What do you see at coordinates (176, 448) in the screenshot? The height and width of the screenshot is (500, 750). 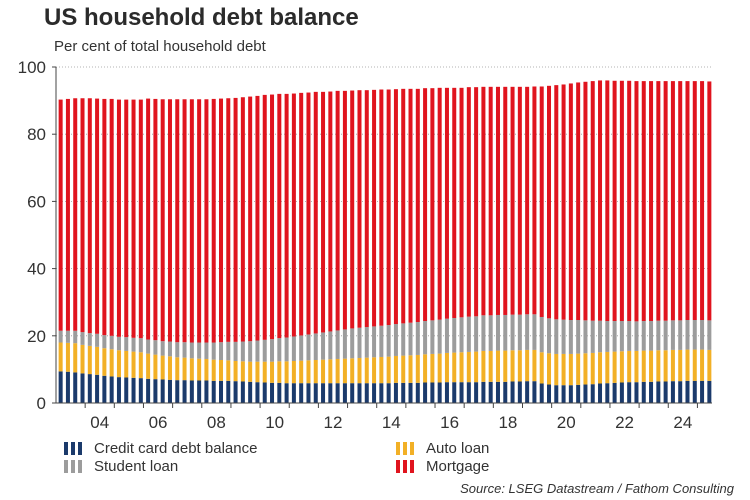 I see `legend-label-credit-card: Credit card debt balance` at bounding box center [176, 448].